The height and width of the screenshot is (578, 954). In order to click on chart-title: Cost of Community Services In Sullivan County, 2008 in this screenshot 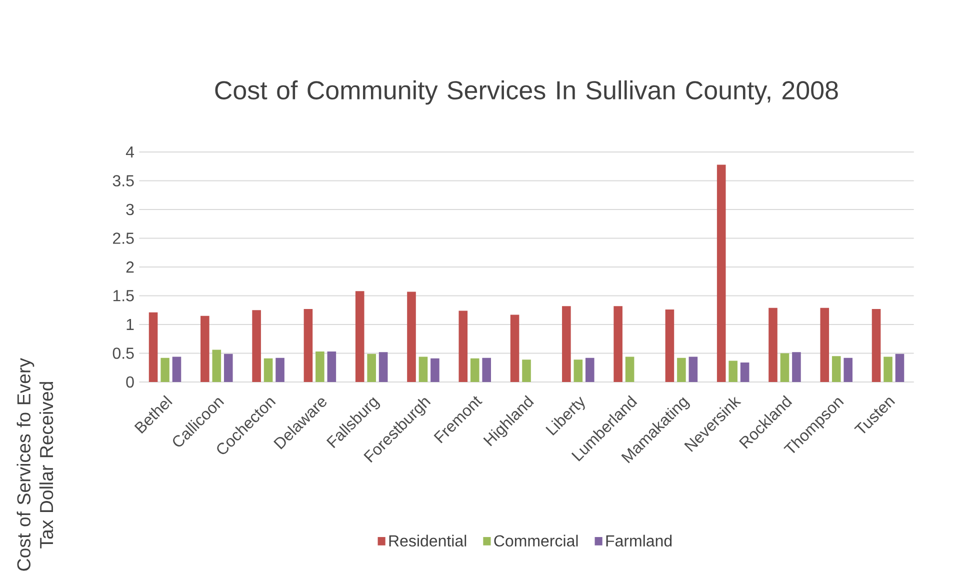, I will do `click(526, 92)`.